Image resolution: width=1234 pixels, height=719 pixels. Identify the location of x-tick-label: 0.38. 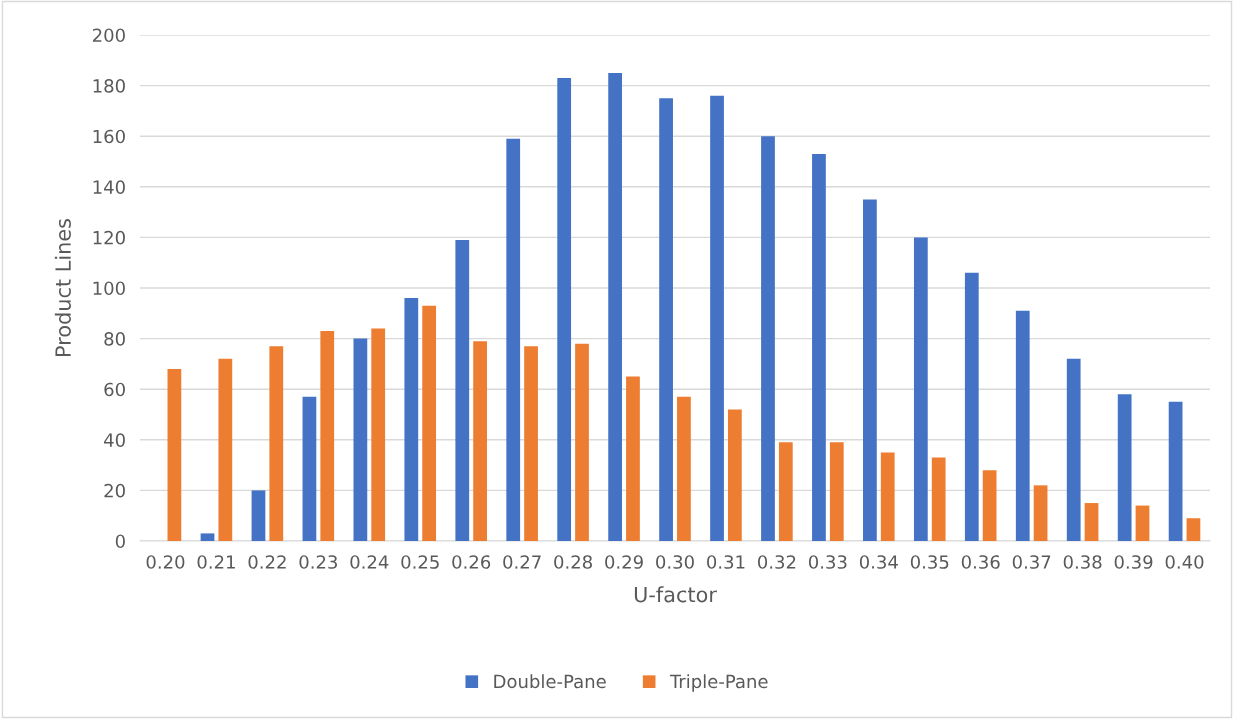
(1082, 562).